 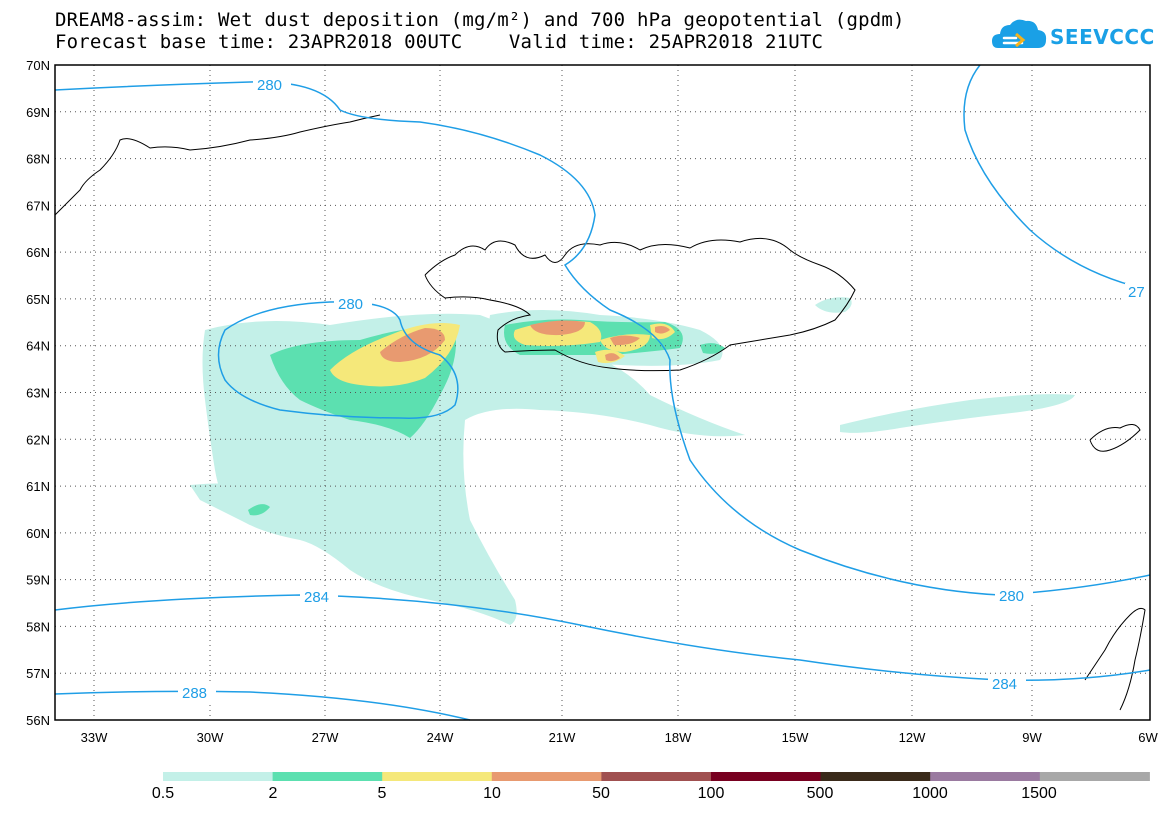 I want to click on lat-label: 59N, so click(x=38, y=580).